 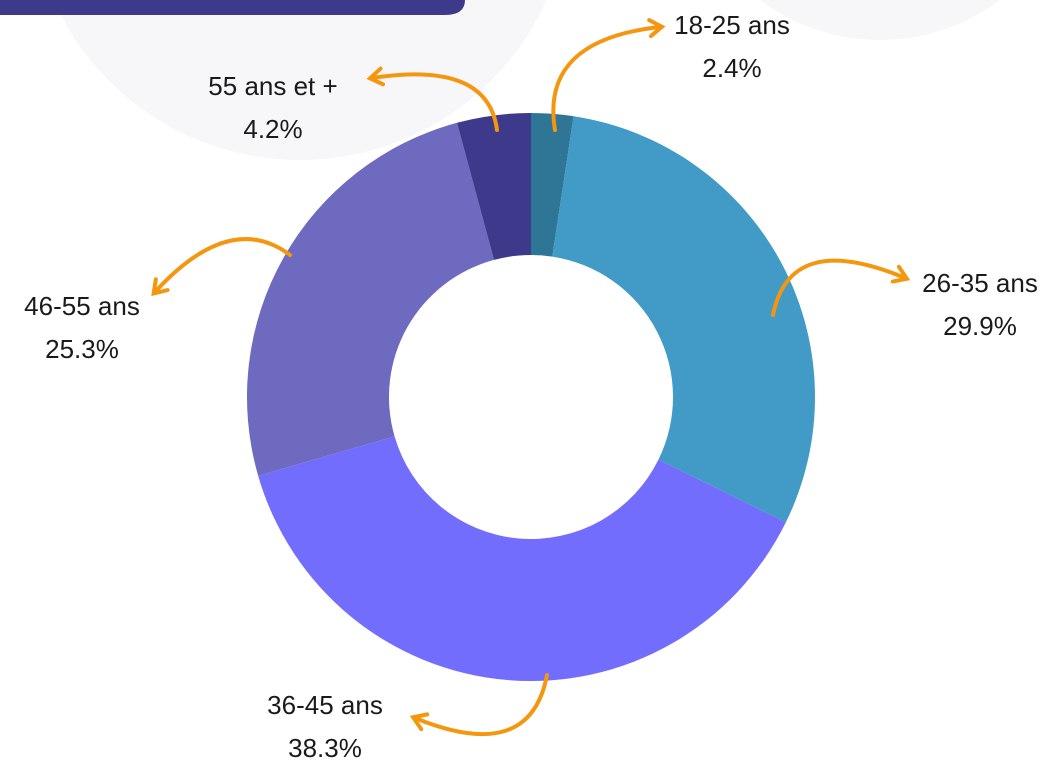 I want to click on category-label: 18-25 ans, so click(x=732, y=25).